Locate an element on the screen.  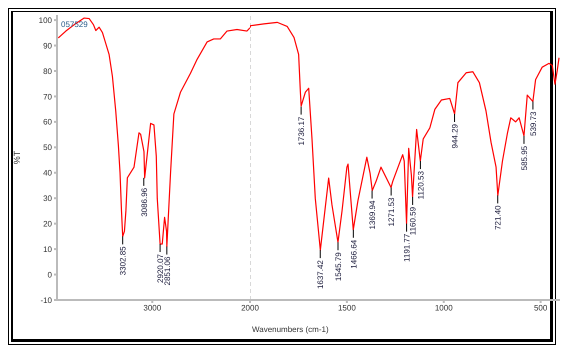
annotation: 1545.79 is located at coordinates (339, 267).